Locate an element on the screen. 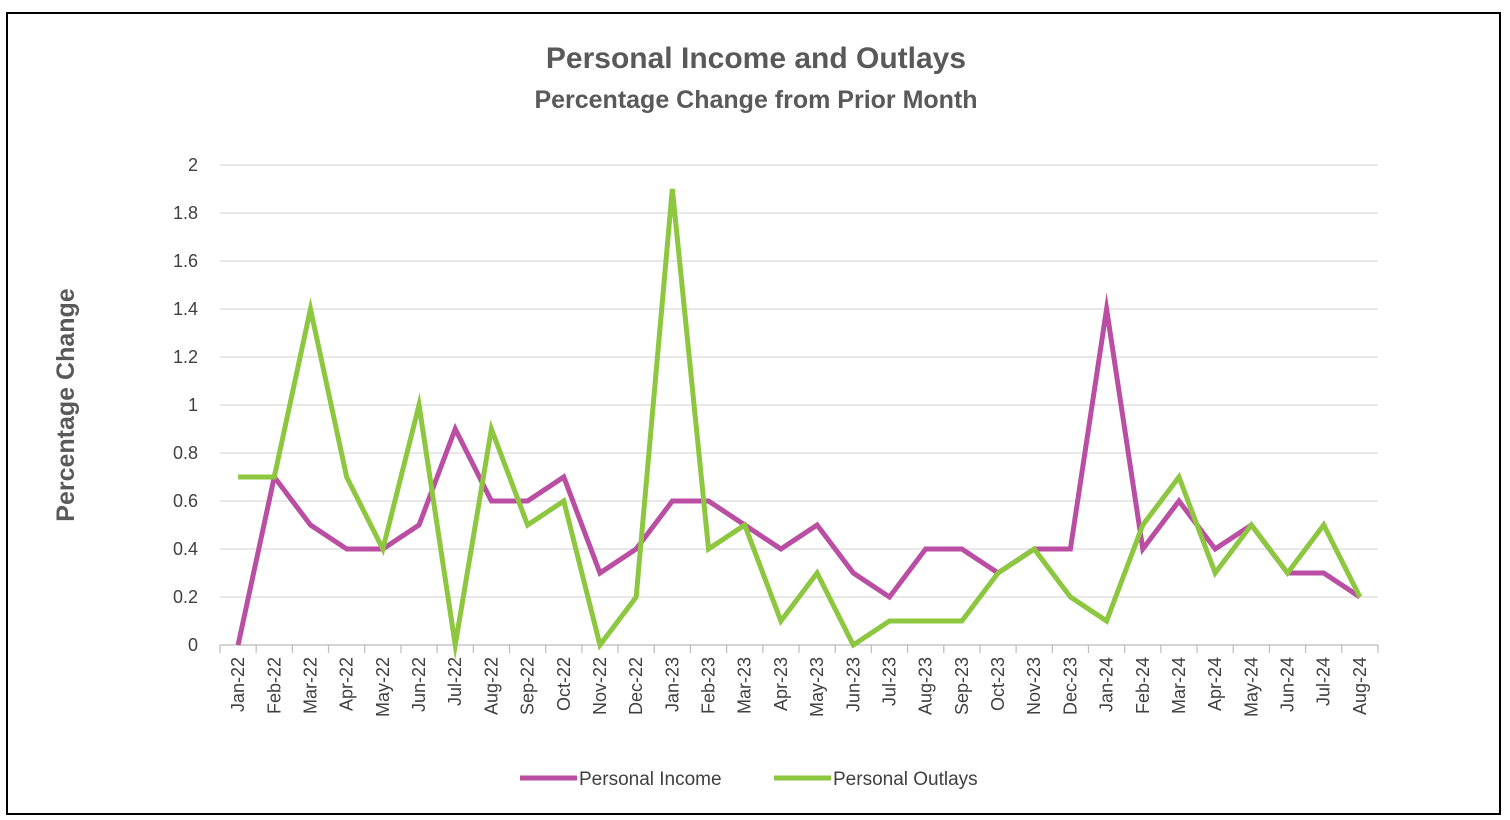  x-tick-label: Mar-22 is located at coordinates (310, 685).